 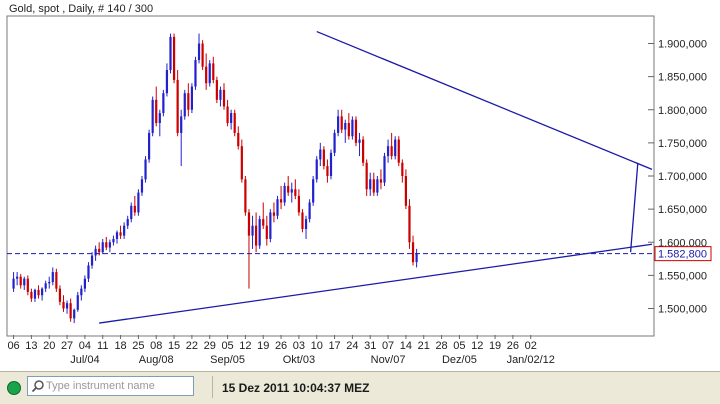 What do you see at coordinates (156, 346) in the screenshot?
I see `x-day-label: 08` at bounding box center [156, 346].